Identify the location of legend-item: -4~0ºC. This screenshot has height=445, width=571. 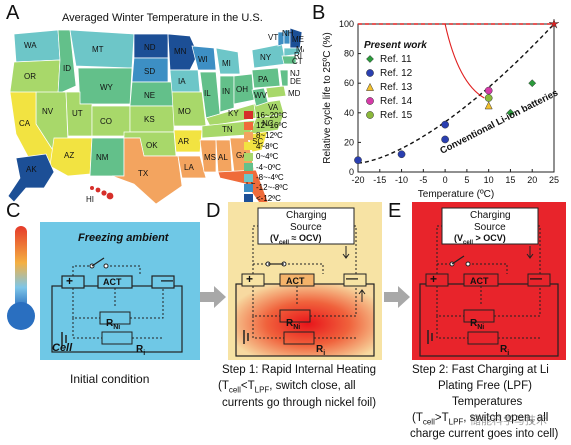
(275, 167).